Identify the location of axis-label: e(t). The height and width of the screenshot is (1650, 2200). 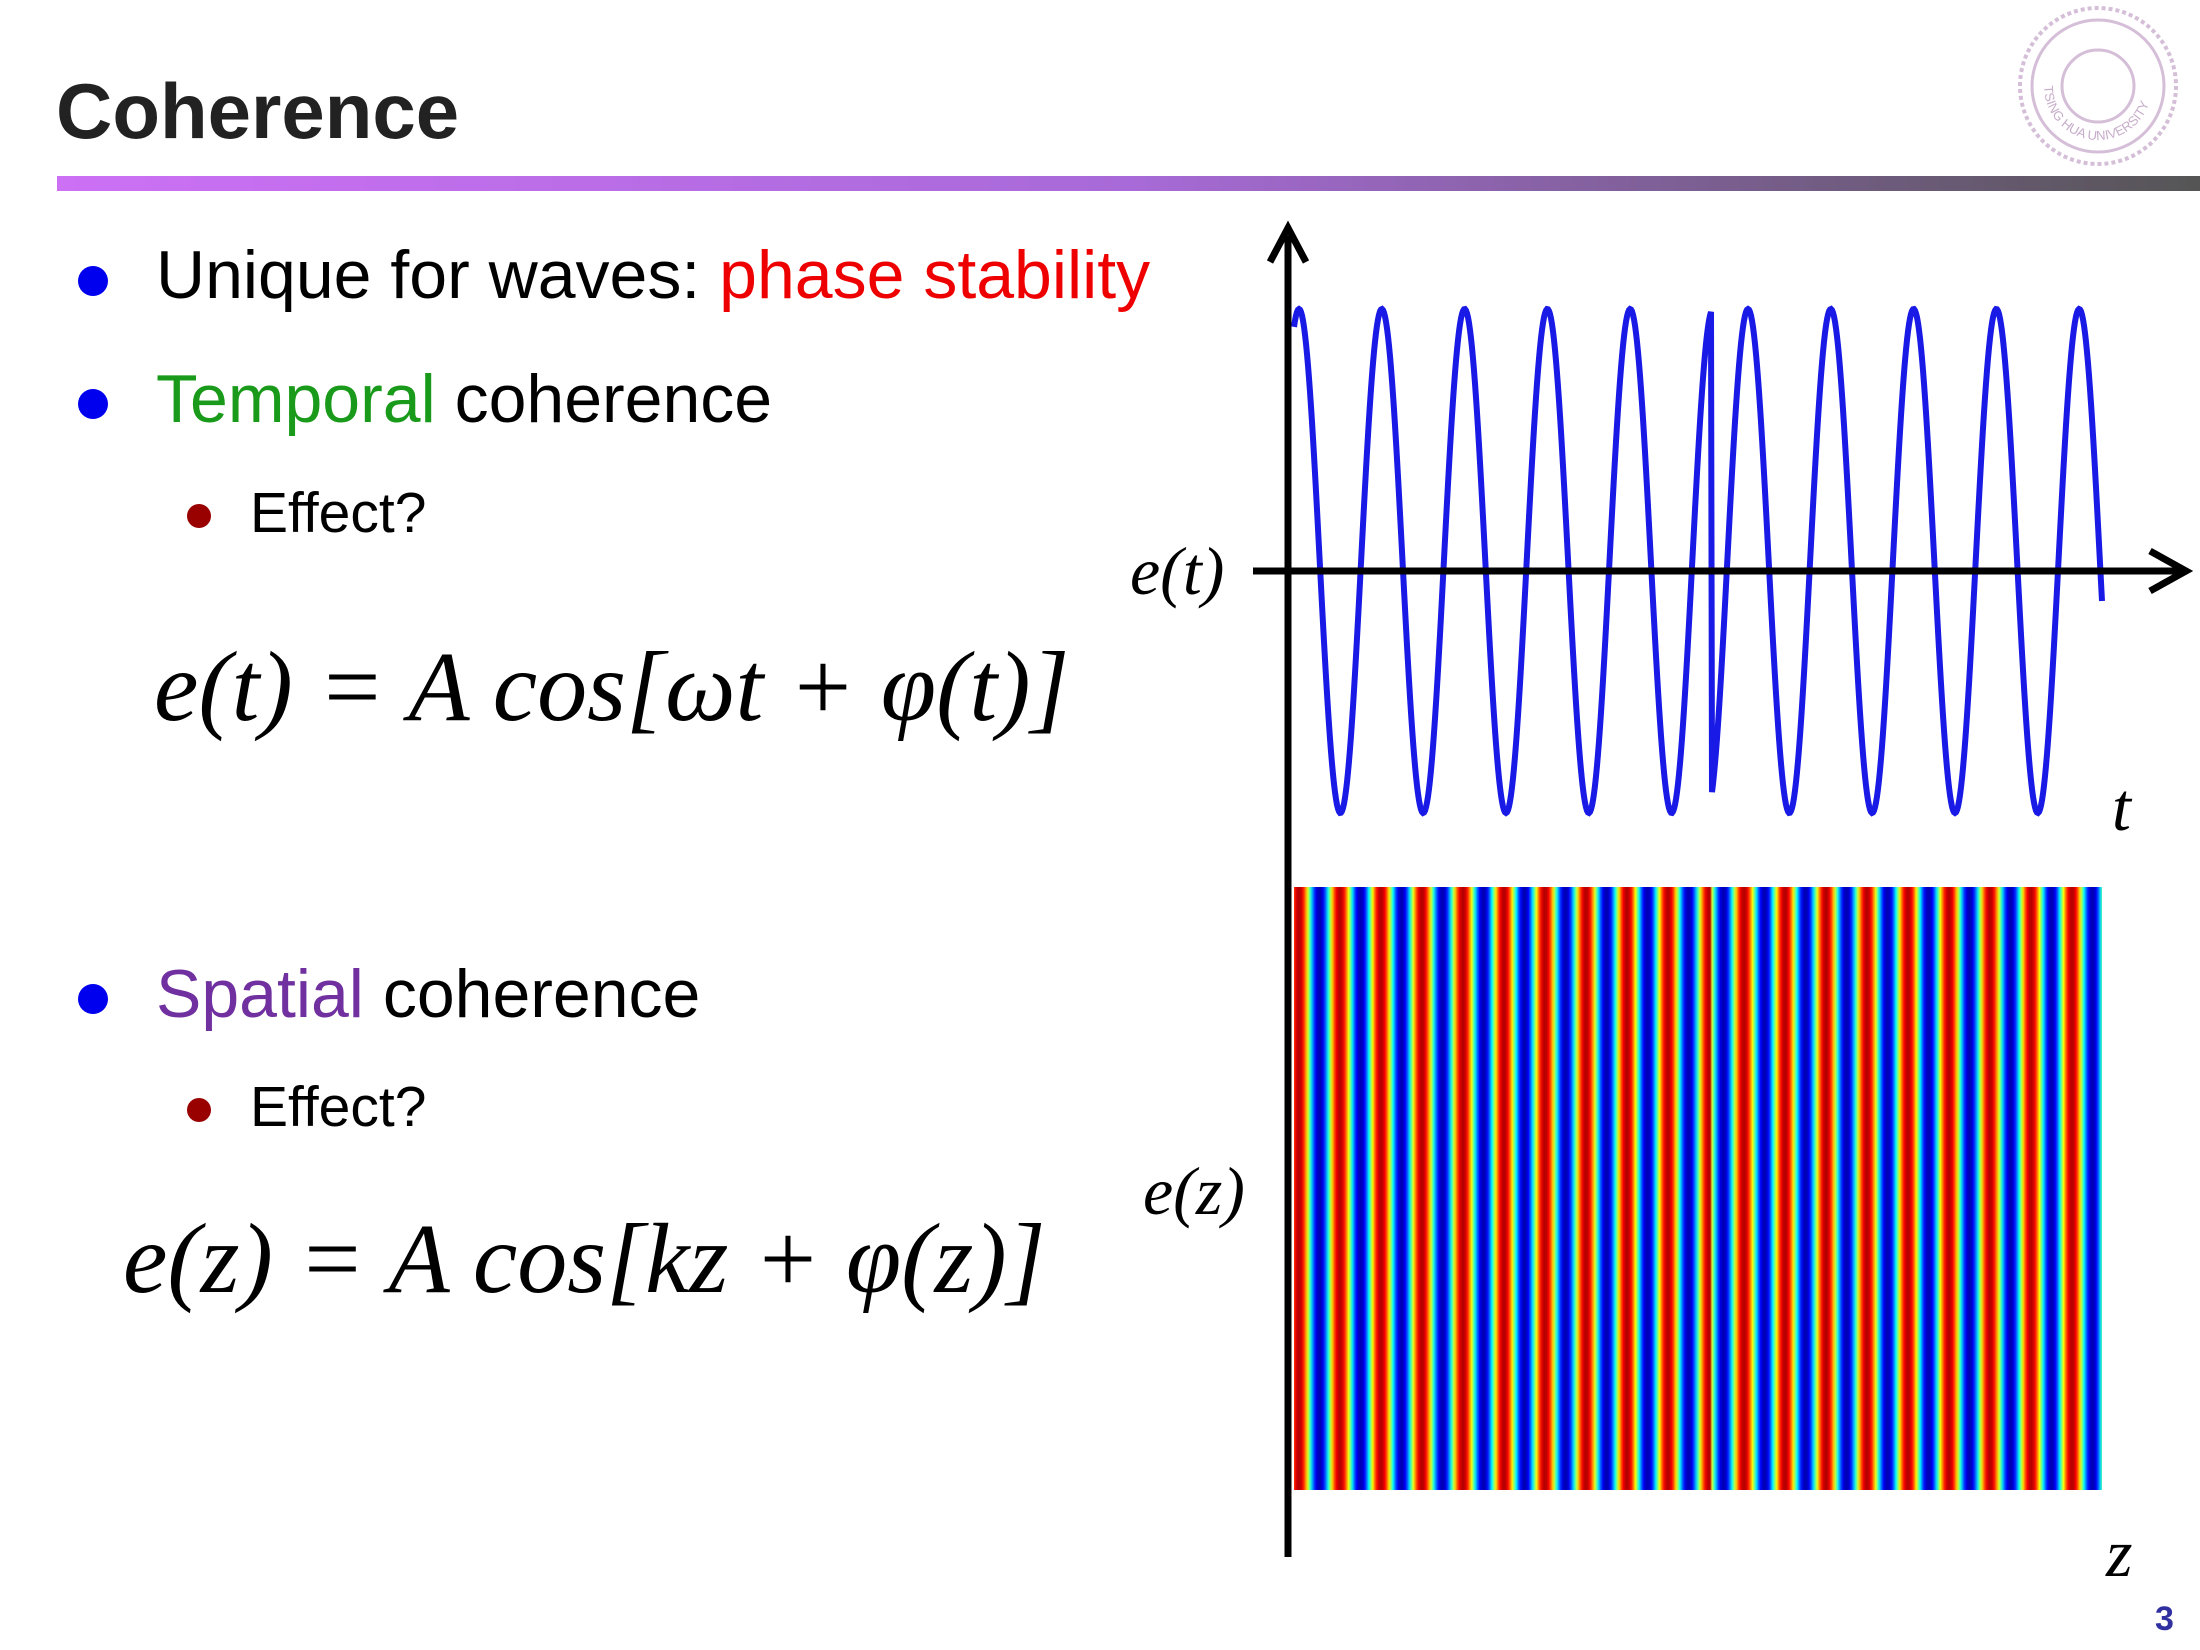
(1177, 571).